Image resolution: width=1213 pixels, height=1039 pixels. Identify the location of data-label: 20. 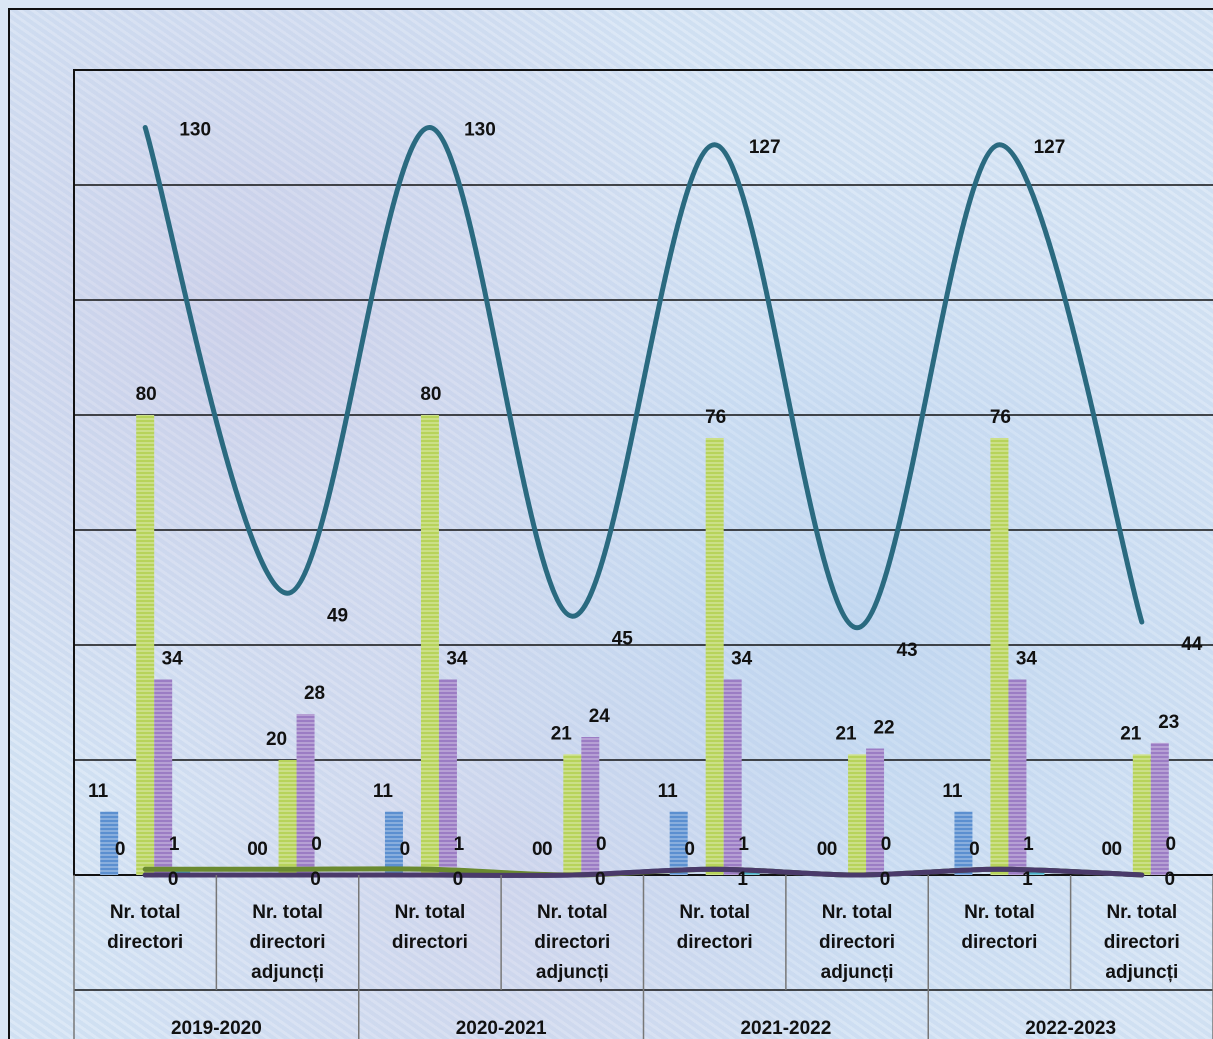
(276, 739).